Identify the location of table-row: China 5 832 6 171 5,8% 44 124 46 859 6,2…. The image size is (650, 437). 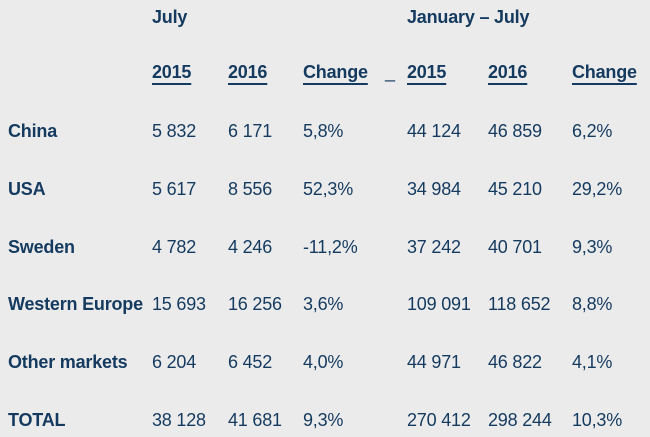
(325, 132).